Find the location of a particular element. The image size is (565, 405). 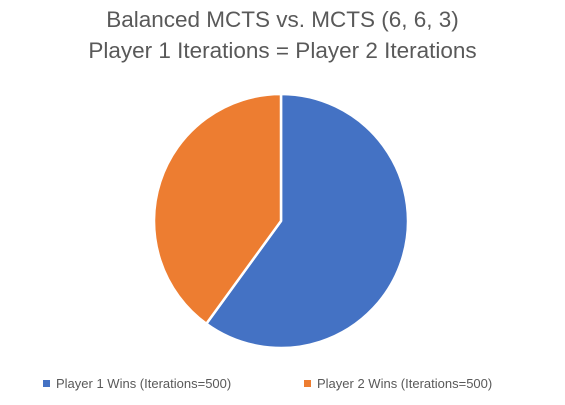

legend-item-player-1: Player 1 Wins (Iterations=500) is located at coordinates (137, 384).